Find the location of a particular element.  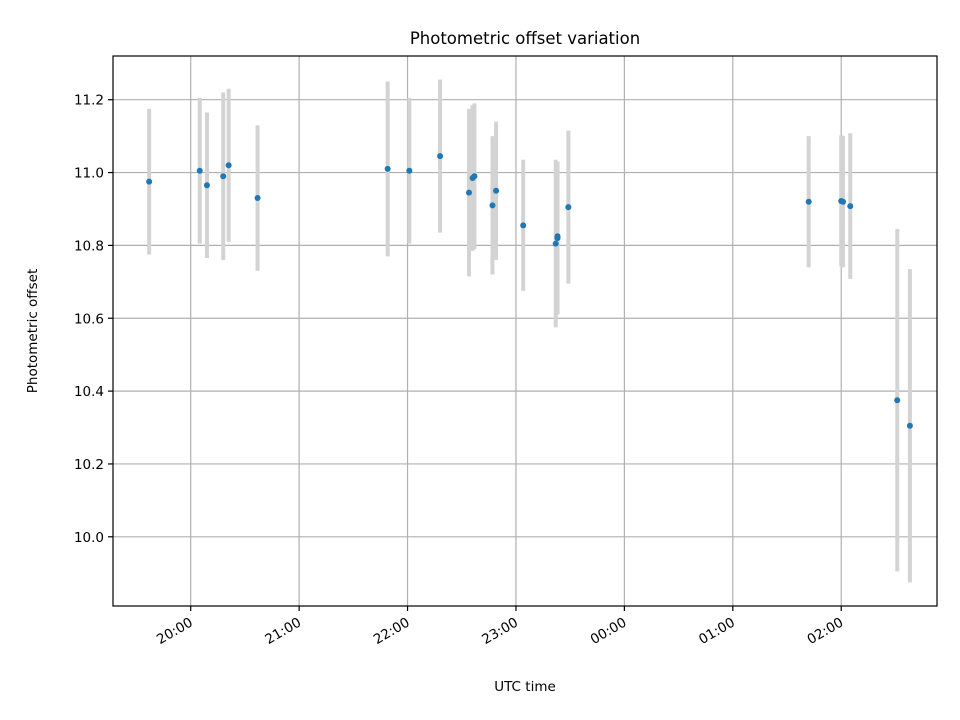

y-tick-label: 10.8 is located at coordinates (89, 246).